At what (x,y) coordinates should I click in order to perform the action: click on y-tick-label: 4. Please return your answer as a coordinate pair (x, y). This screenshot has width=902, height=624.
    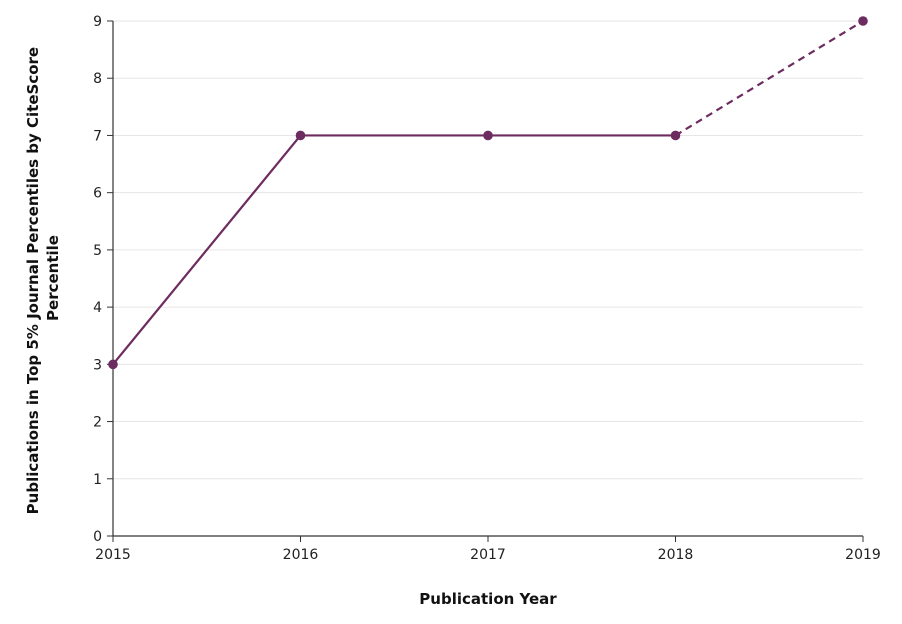
    Looking at the image, I should click on (97, 308).